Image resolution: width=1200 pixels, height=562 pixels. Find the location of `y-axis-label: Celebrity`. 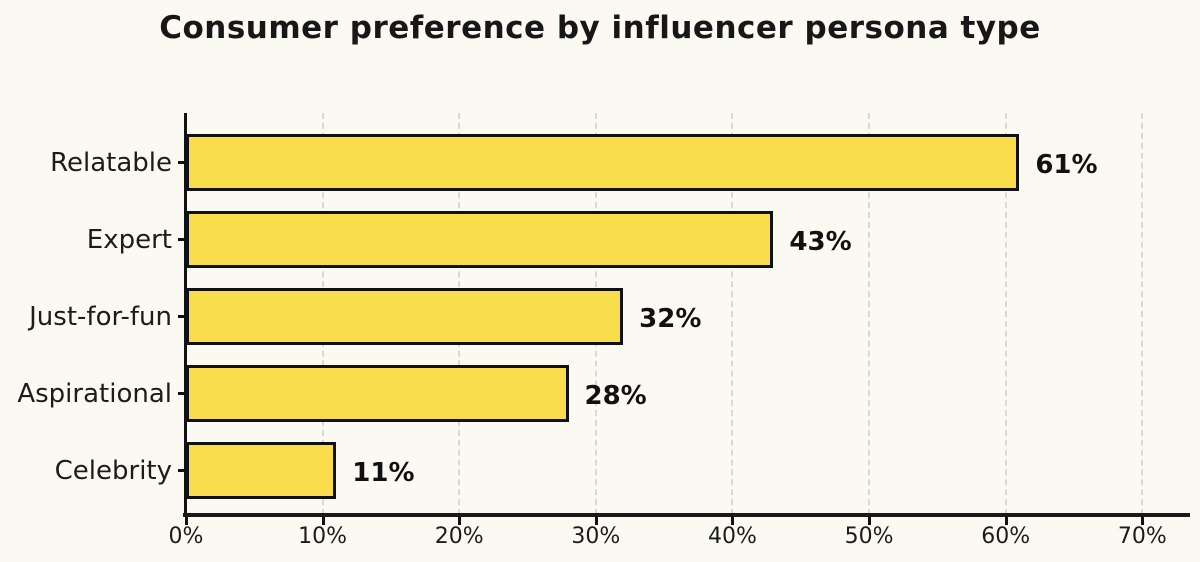

y-axis-label: Celebrity is located at coordinates (113, 471).